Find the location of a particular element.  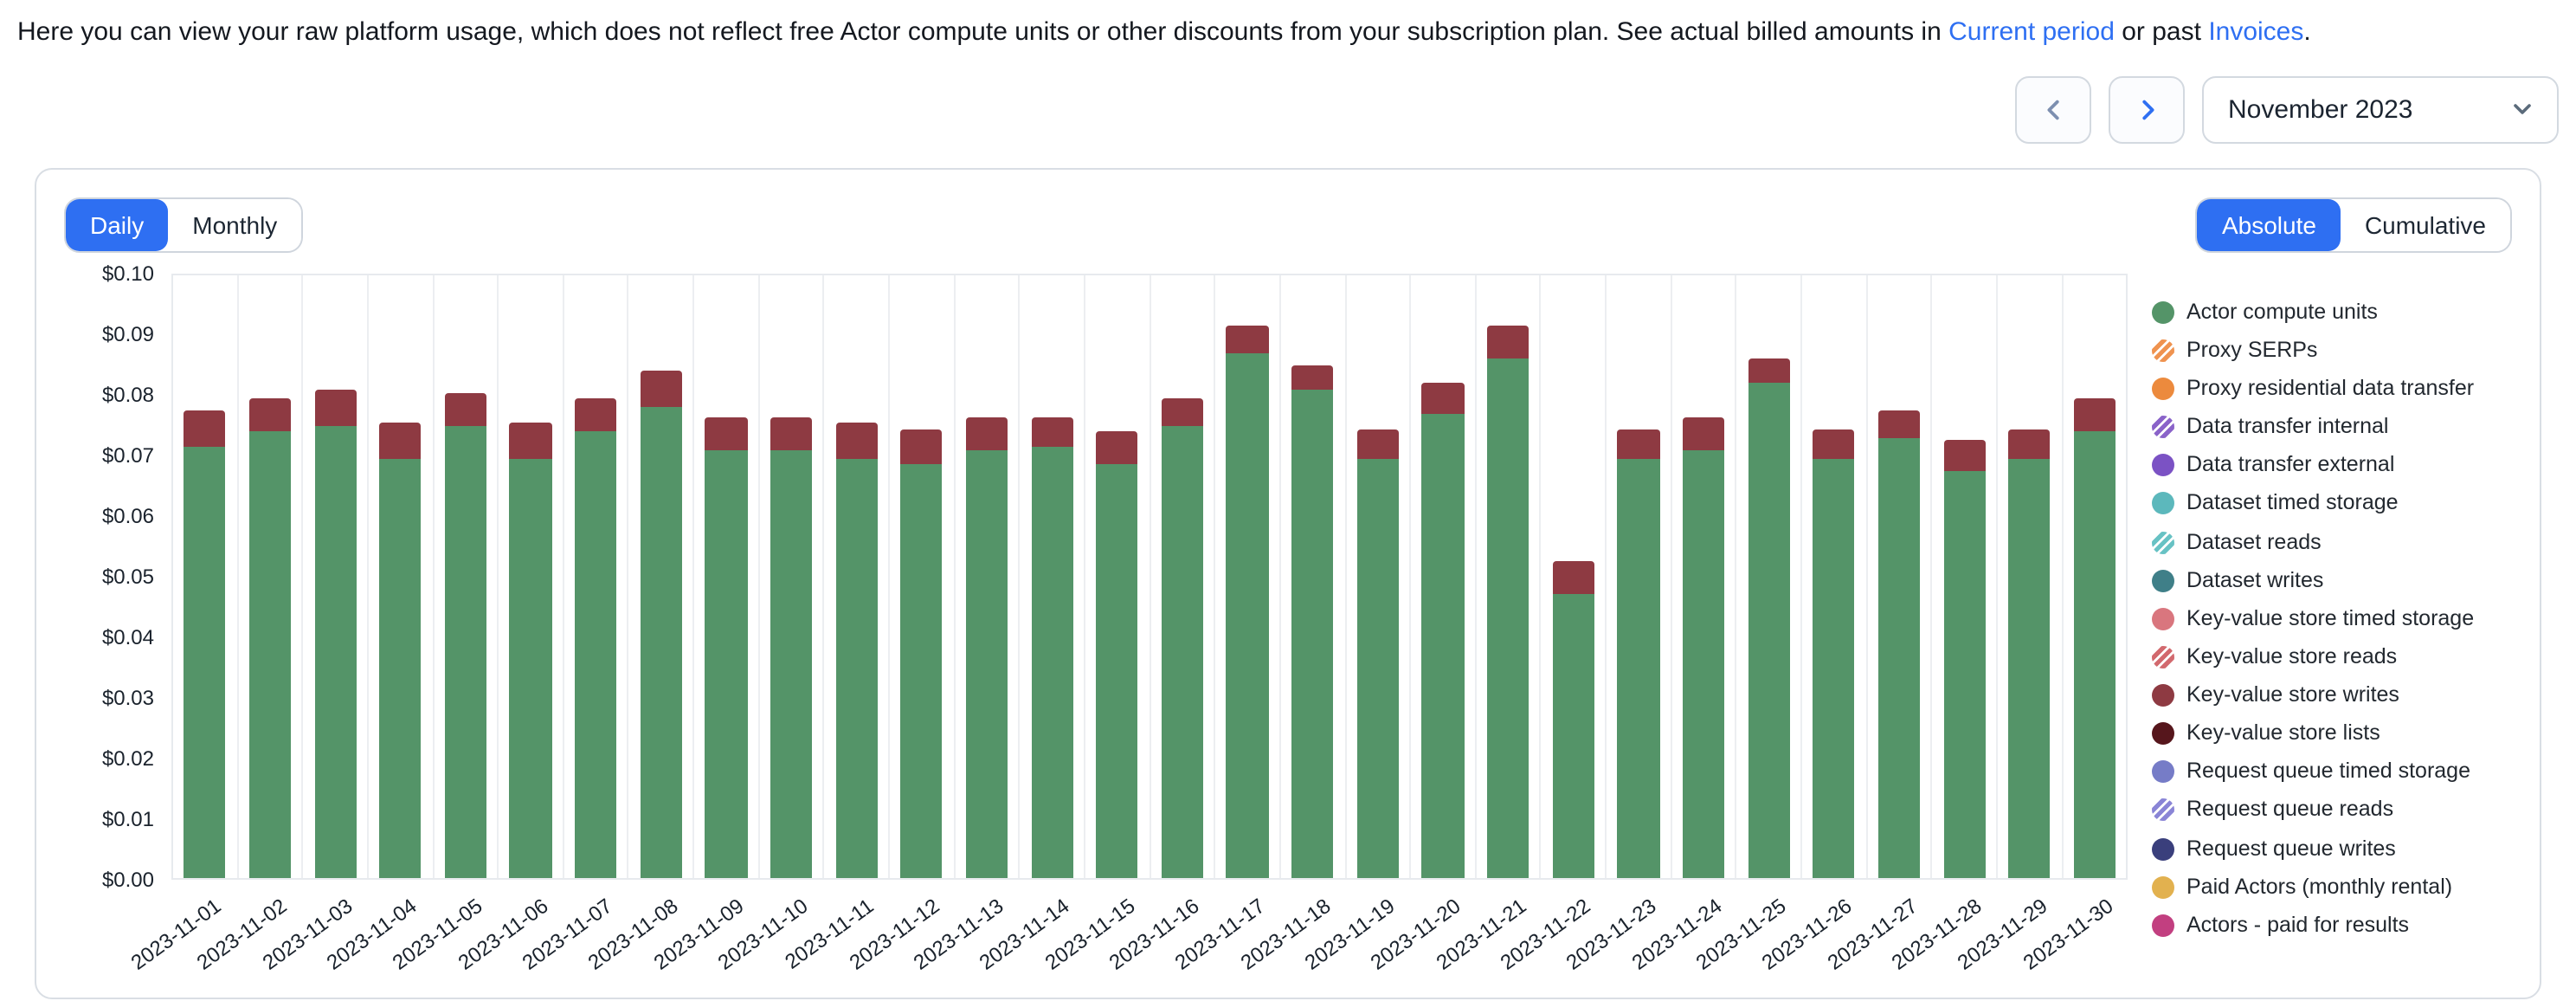

monthly-tab: Monthly is located at coordinates (235, 224).